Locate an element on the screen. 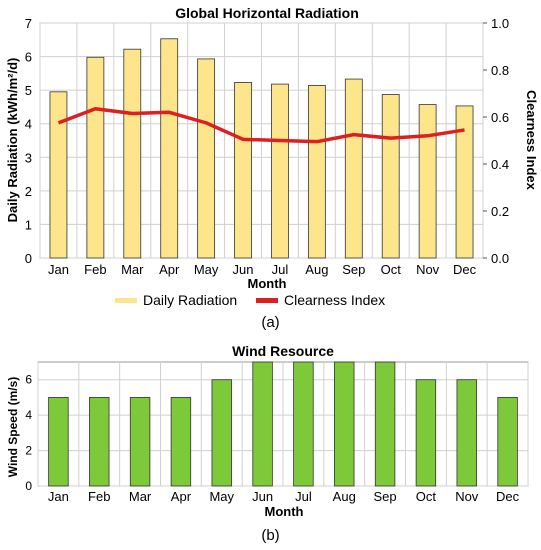 The height and width of the screenshot is (550, 541). legend-item-clearness: Clearness Index is located at coordinates (320, 300).